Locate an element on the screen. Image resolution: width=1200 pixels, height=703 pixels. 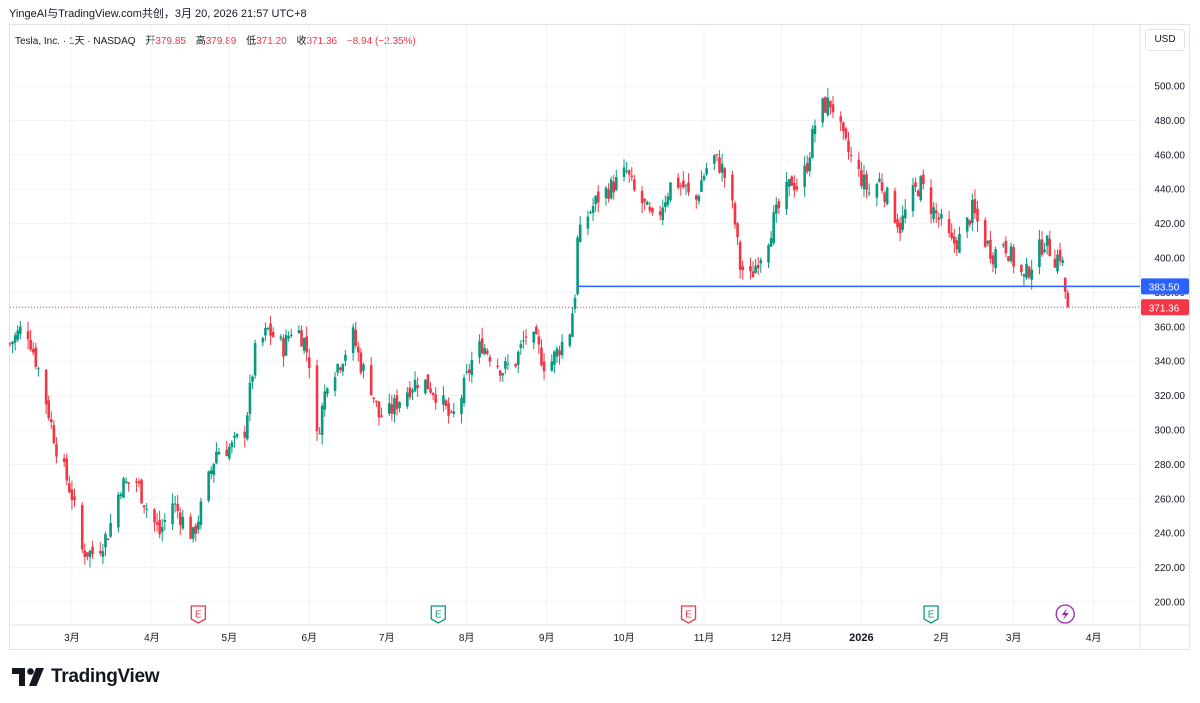
y-tick-label: 440.00 is located at coordinates (1169, 190).